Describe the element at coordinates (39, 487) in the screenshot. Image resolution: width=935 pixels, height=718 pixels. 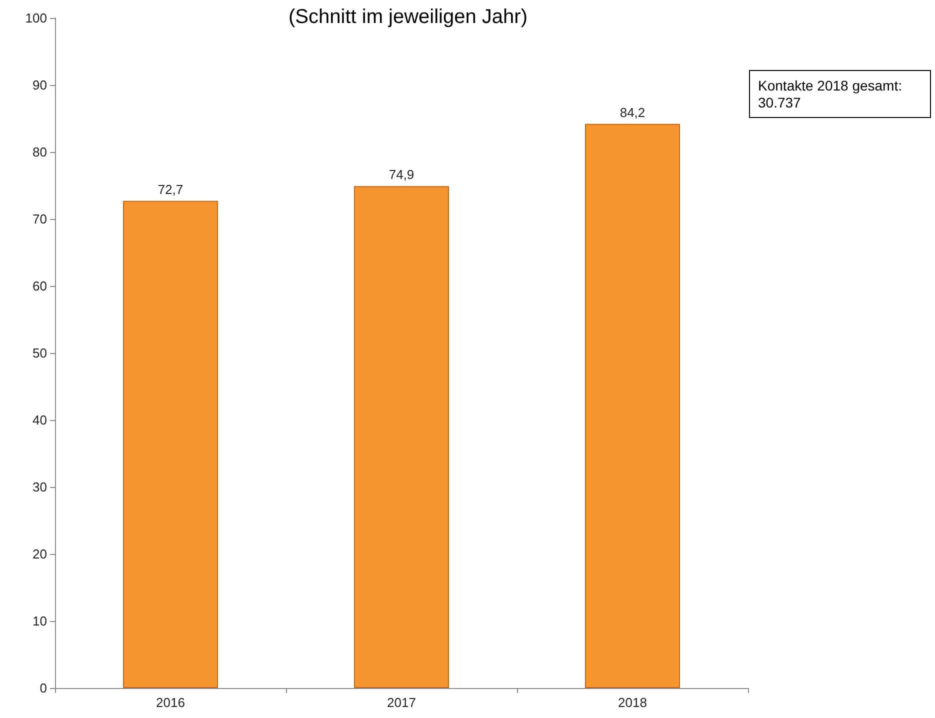
I see `y-tick-label: 30` at that location.